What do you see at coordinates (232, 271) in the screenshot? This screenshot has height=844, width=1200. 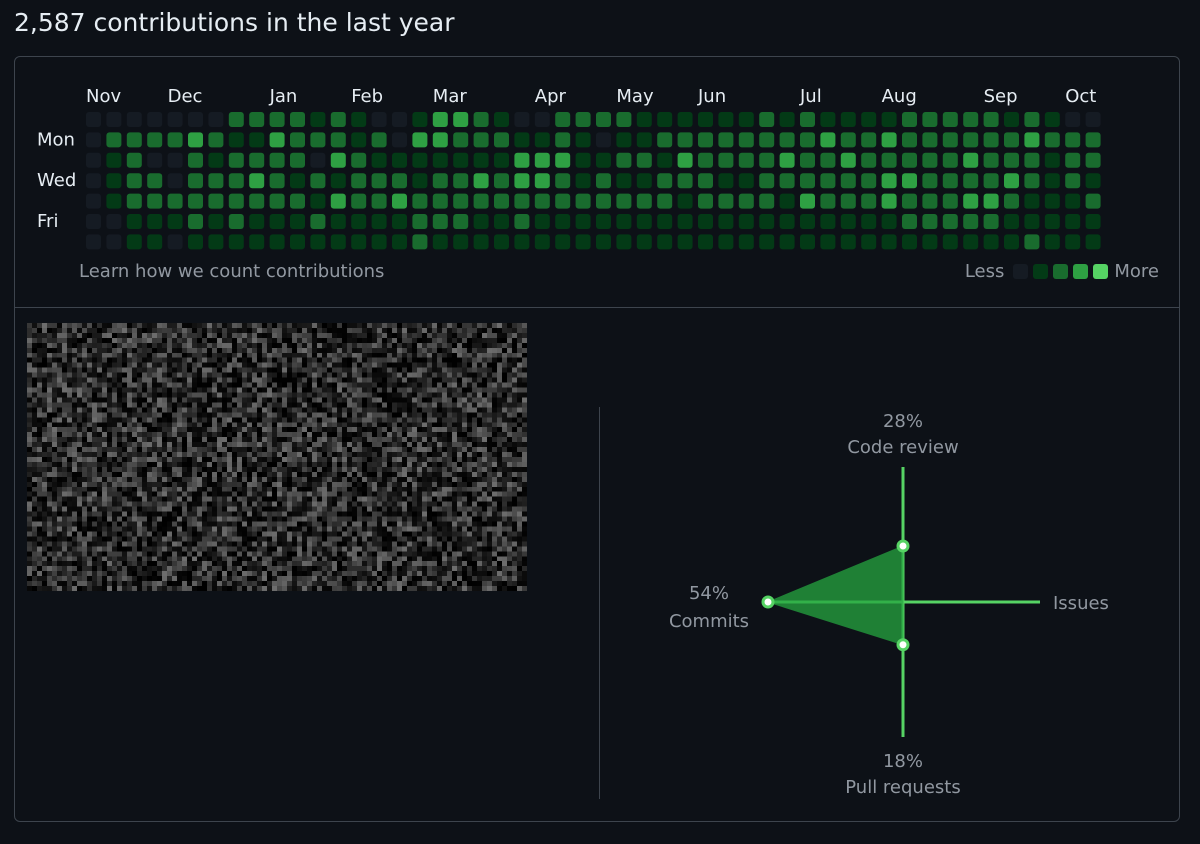 I see `learn-how-we-count-link: Learn how we count contributions` at bounding box center [232, 271].